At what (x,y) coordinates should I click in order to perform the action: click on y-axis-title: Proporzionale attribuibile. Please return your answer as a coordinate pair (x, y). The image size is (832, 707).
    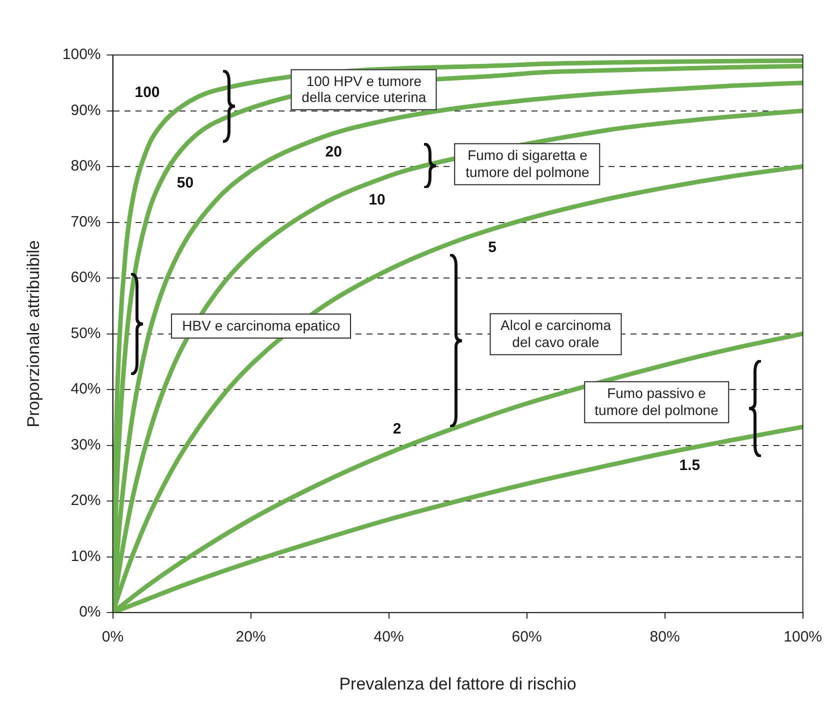
    Looking at the image, I should click on (33, 334).